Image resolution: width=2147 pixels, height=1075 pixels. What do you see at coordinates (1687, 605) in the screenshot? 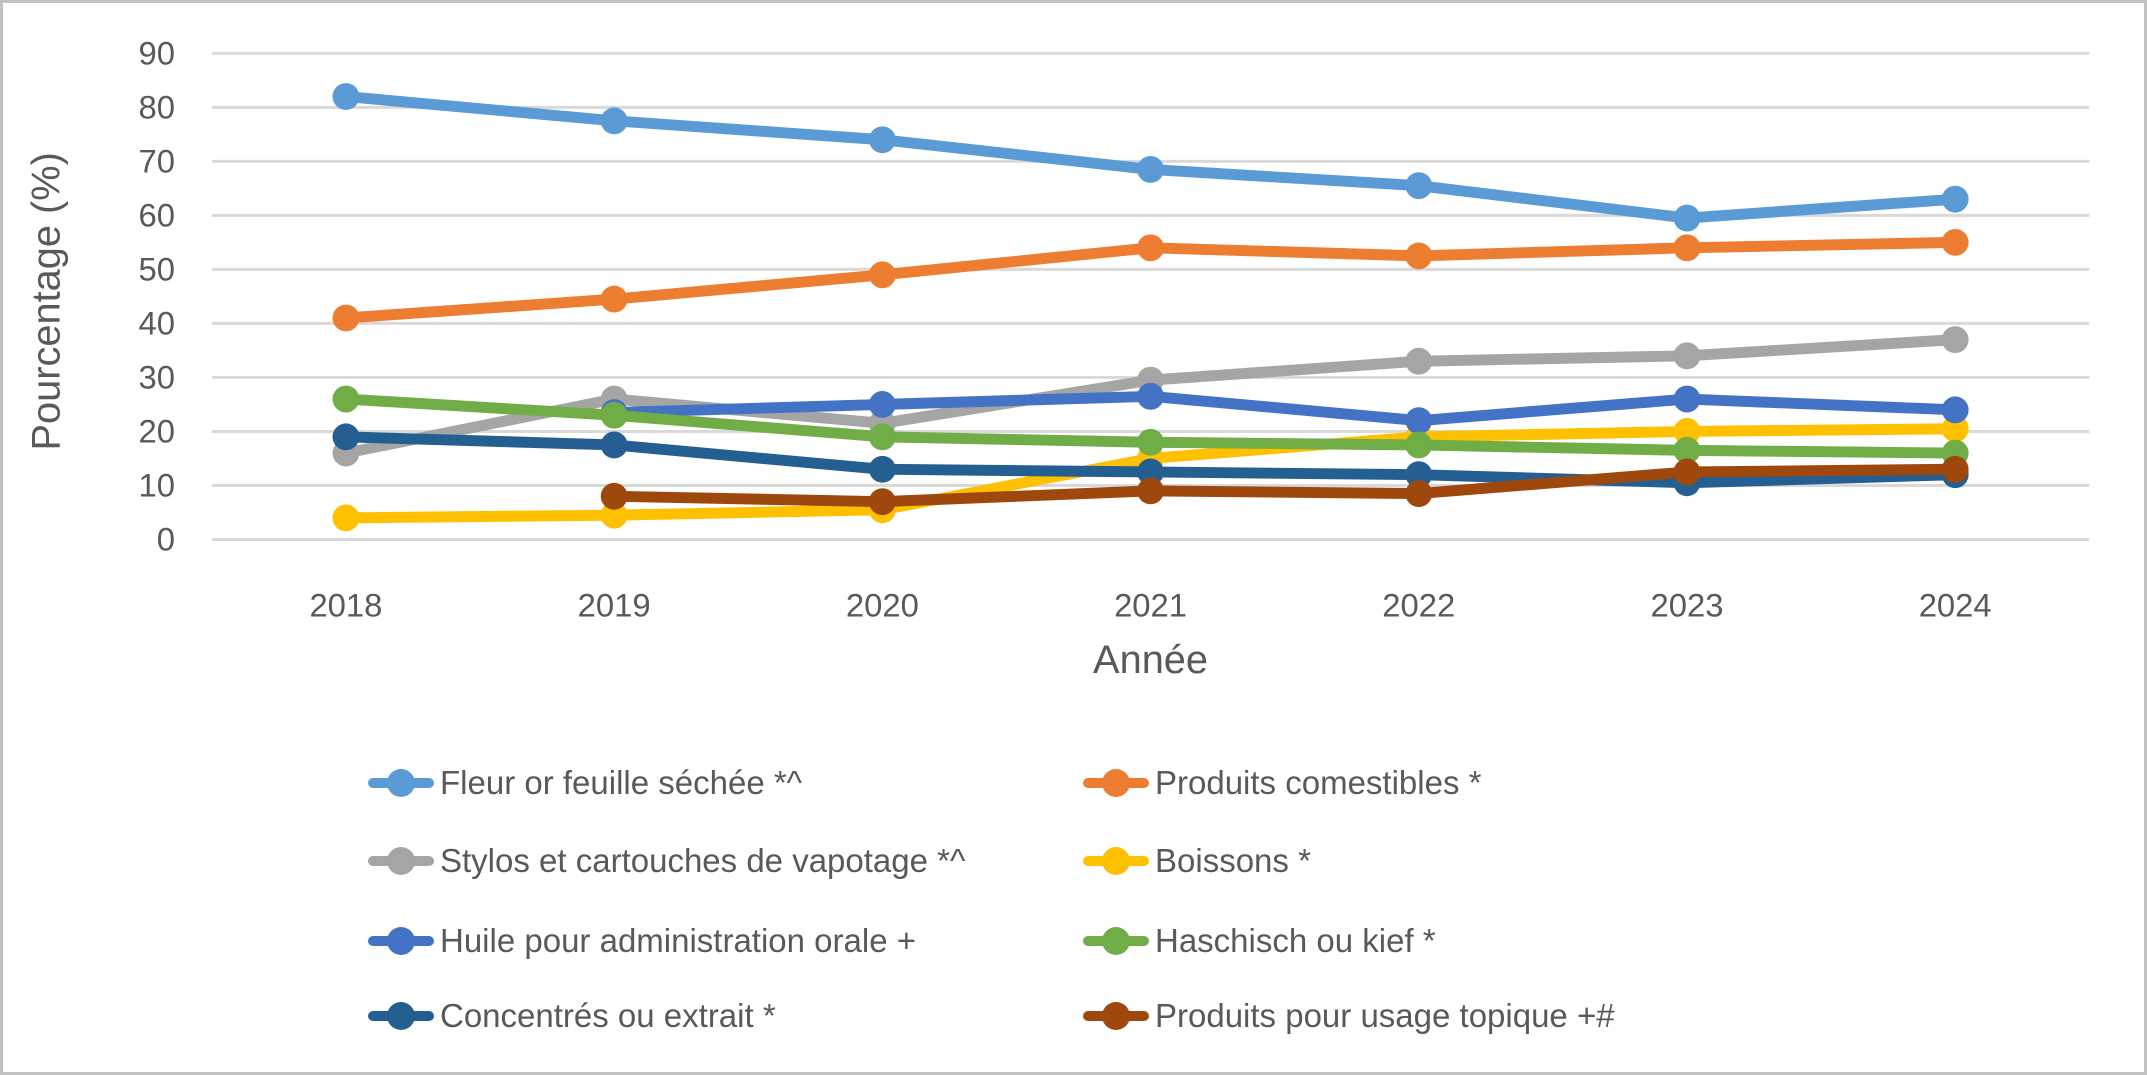
I see `x-tick-label: 2023` at bounding box center [1687, 605].